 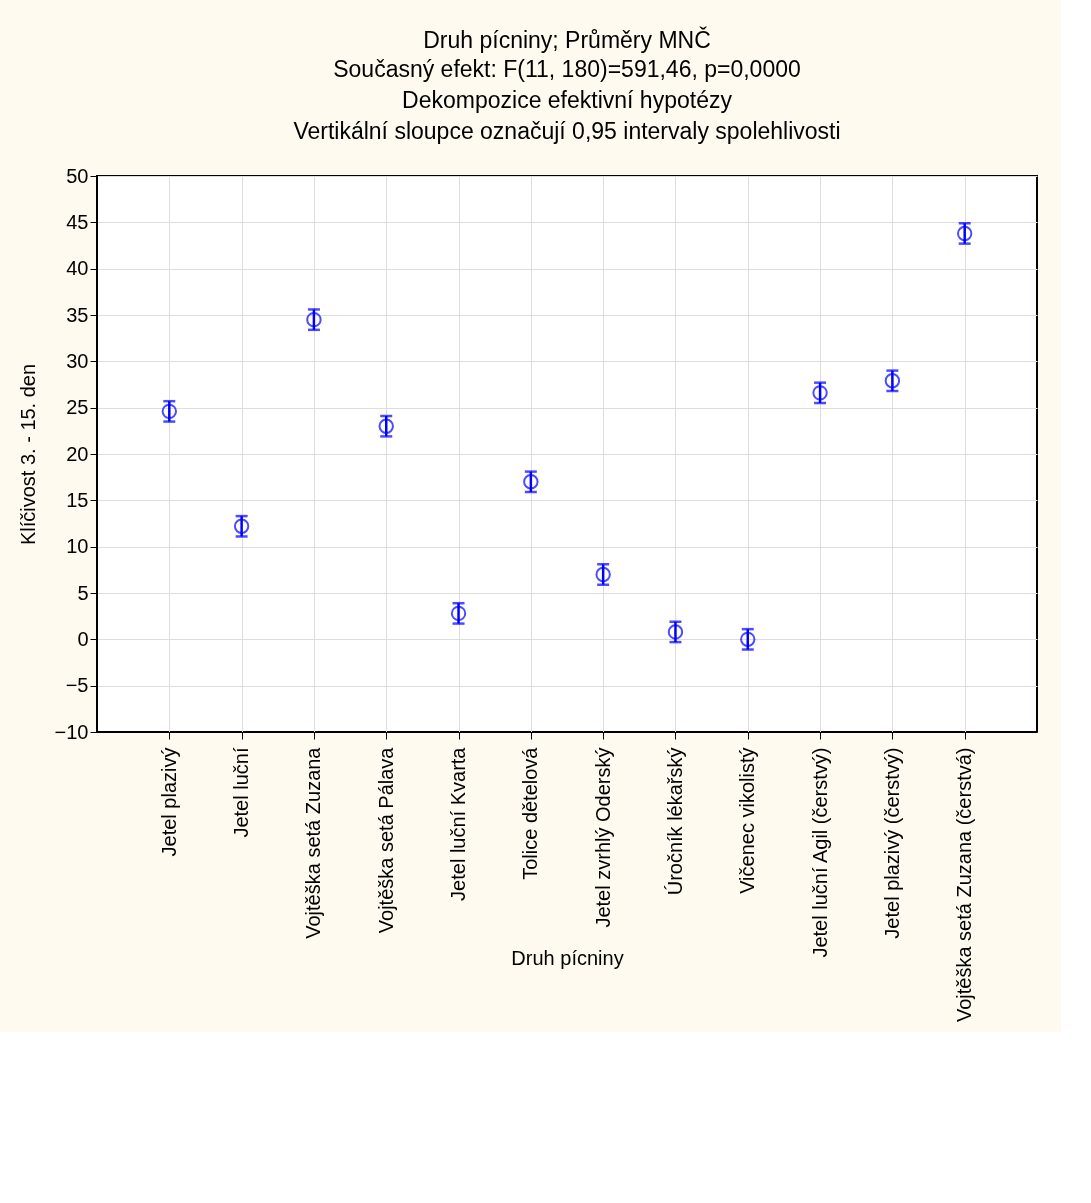 What do you see at coordinates (168, 802) in the screenshot?
I see `x-tick-label: Jetel plazivý` at bounding box center [168, 802].